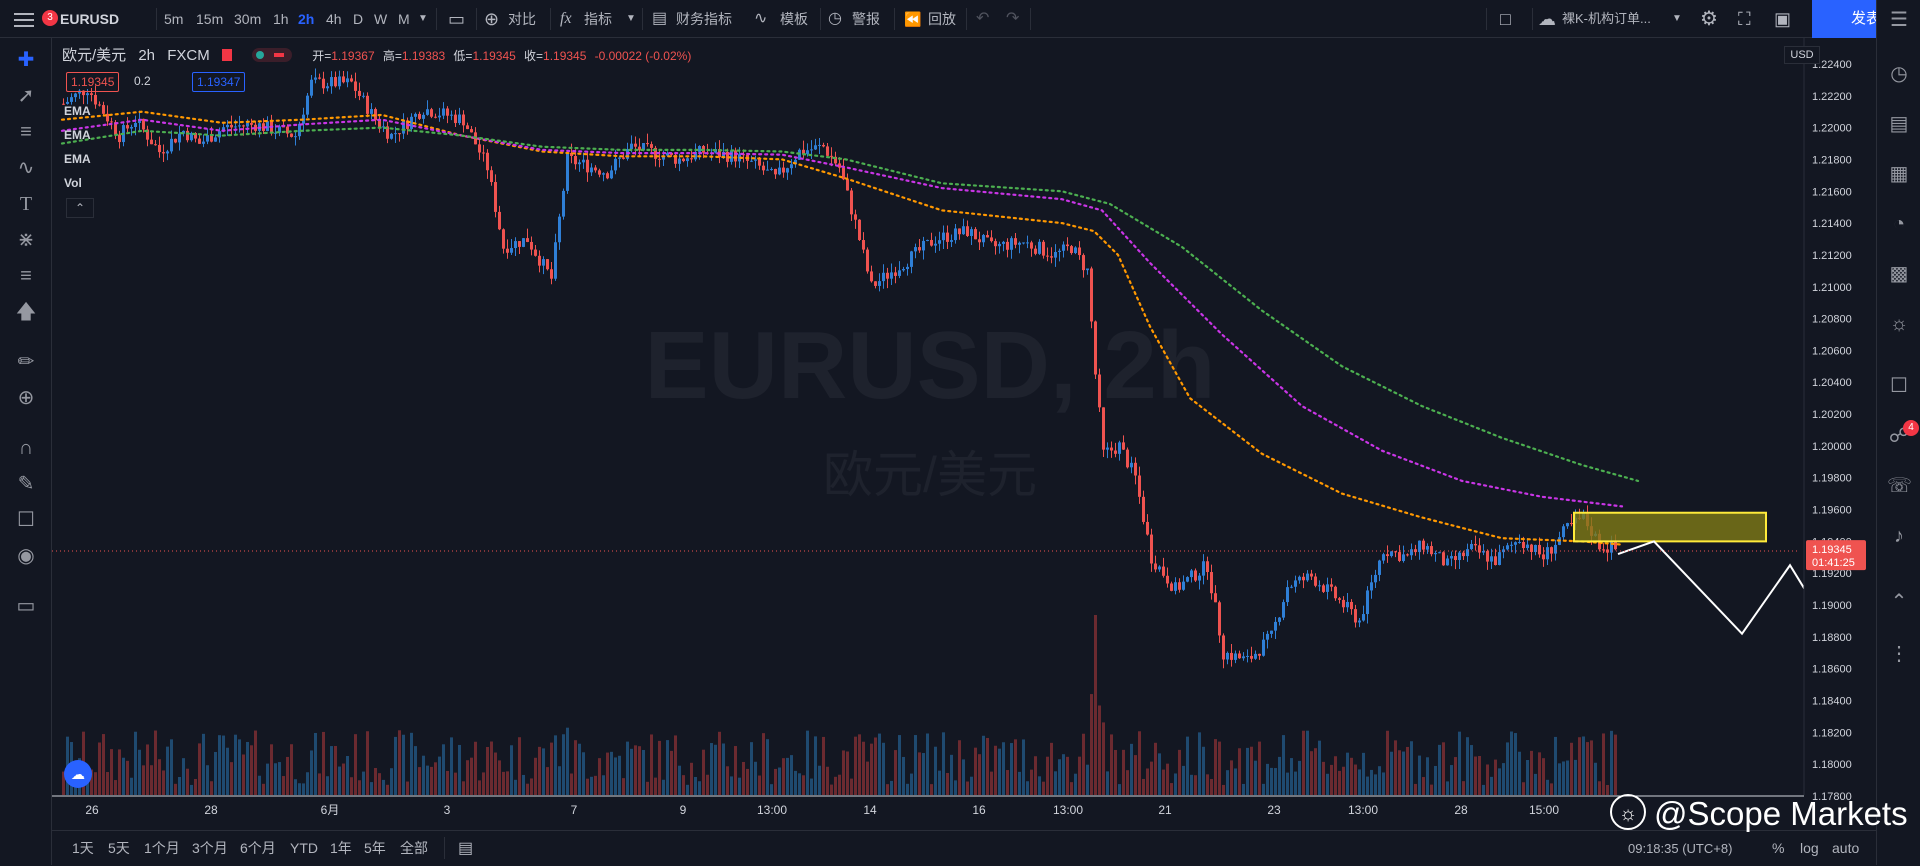 The image size is (1920, 866). I want to click on range-ytd: YTD, so click(304, 848).